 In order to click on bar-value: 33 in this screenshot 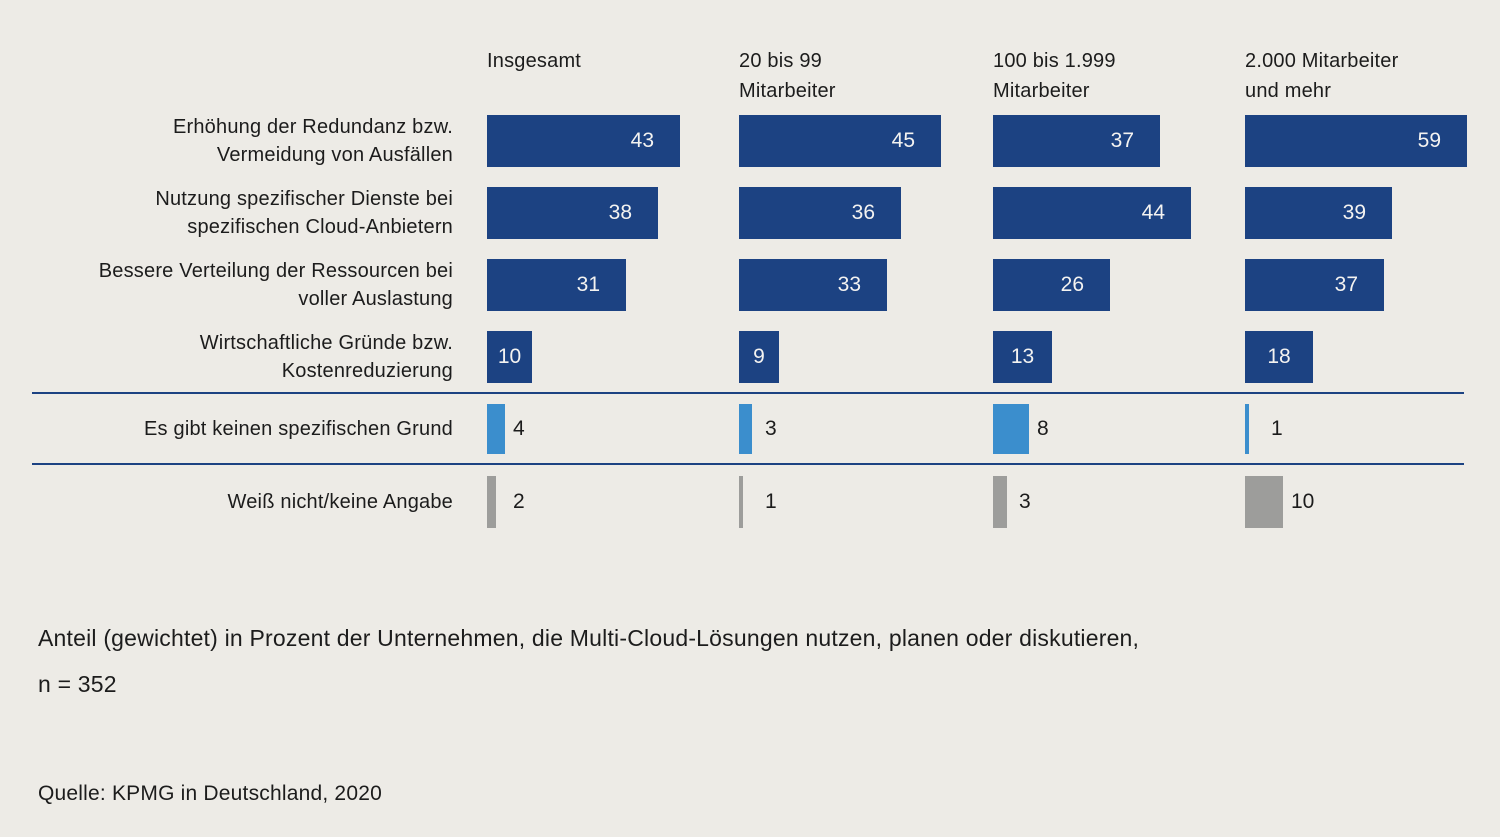, I will do `click(849, 284)`.